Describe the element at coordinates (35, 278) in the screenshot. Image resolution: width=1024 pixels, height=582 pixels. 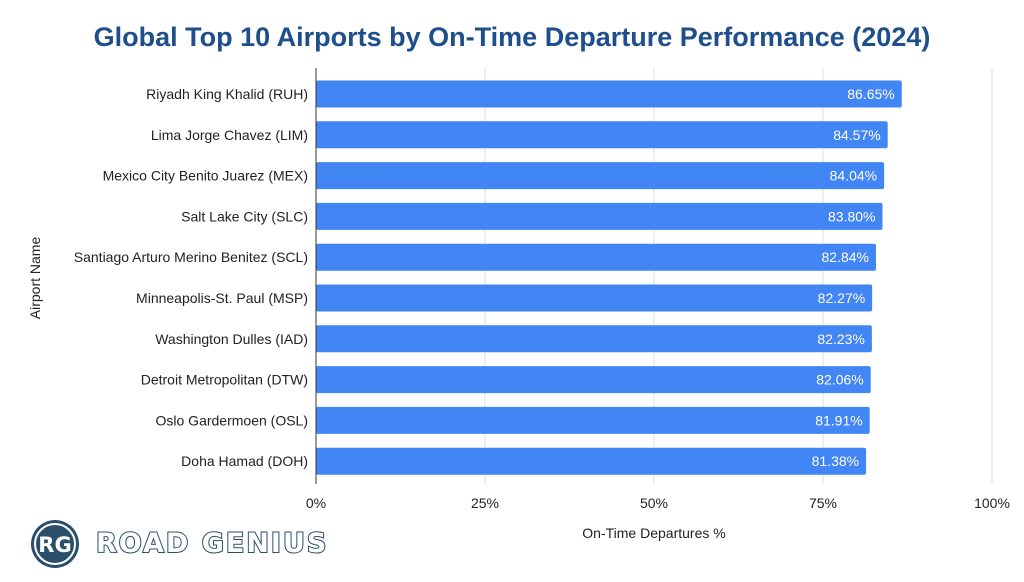
I see `y-axis-title: Airport Name` at that location.